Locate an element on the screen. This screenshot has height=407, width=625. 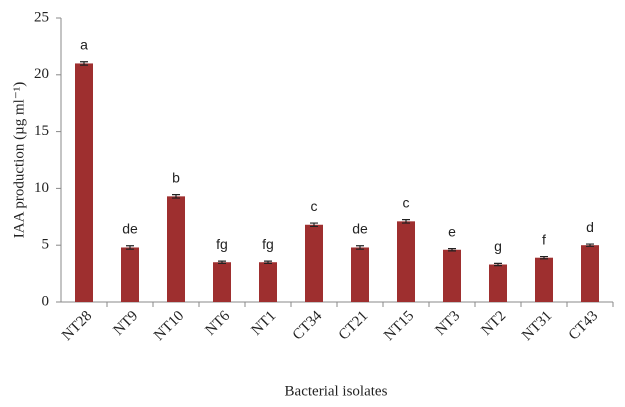
x-tick-label: NT6 is located at coordinates (217, 323).